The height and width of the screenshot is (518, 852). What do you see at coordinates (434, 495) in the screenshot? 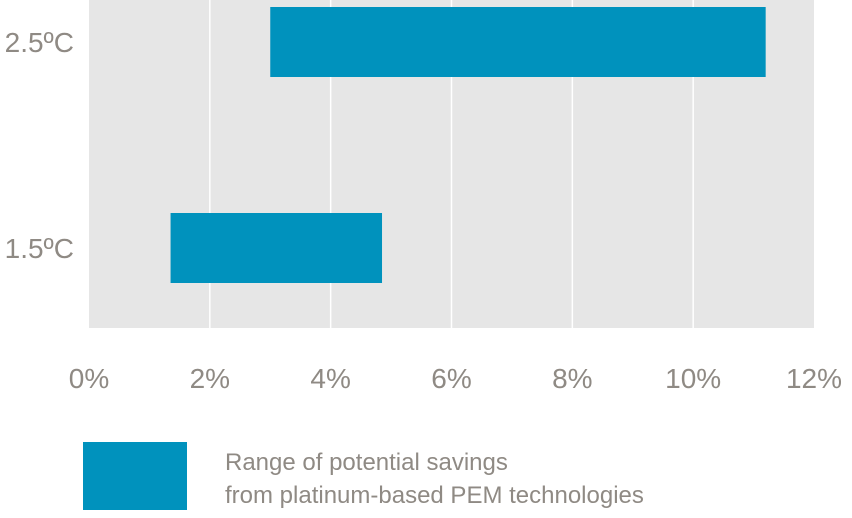
I see `legend-label-line-2: from platinum-based PEM technologies` at bounding box center [434, 495].